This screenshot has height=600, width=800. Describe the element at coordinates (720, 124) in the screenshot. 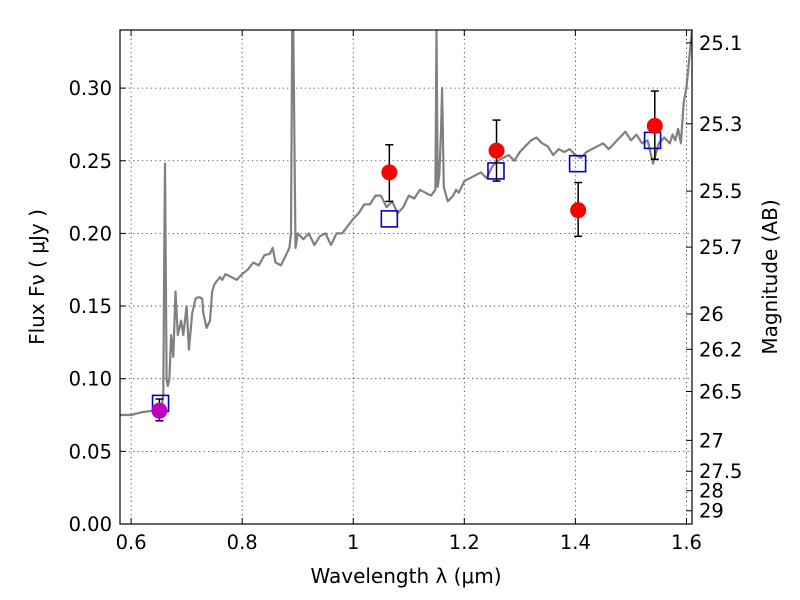

I see `mag-tick-label: 25.3` at that location.